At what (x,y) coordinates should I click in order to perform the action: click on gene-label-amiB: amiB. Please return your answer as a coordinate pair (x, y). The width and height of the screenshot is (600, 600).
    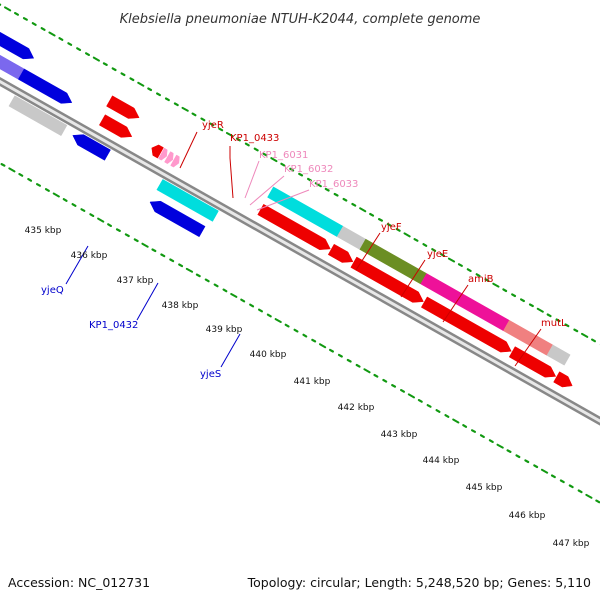
    Looking at the image, I should click on (481, 279).